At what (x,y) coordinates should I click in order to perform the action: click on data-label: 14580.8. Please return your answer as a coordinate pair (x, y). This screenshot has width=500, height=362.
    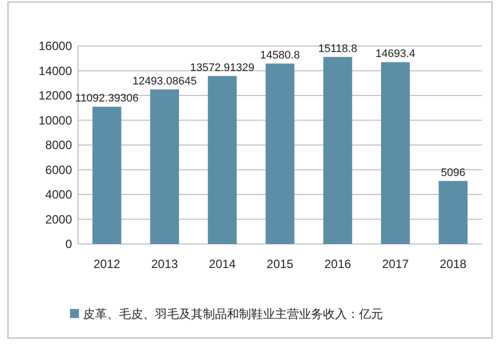
    Looking at the image, I should click on (280, 56).